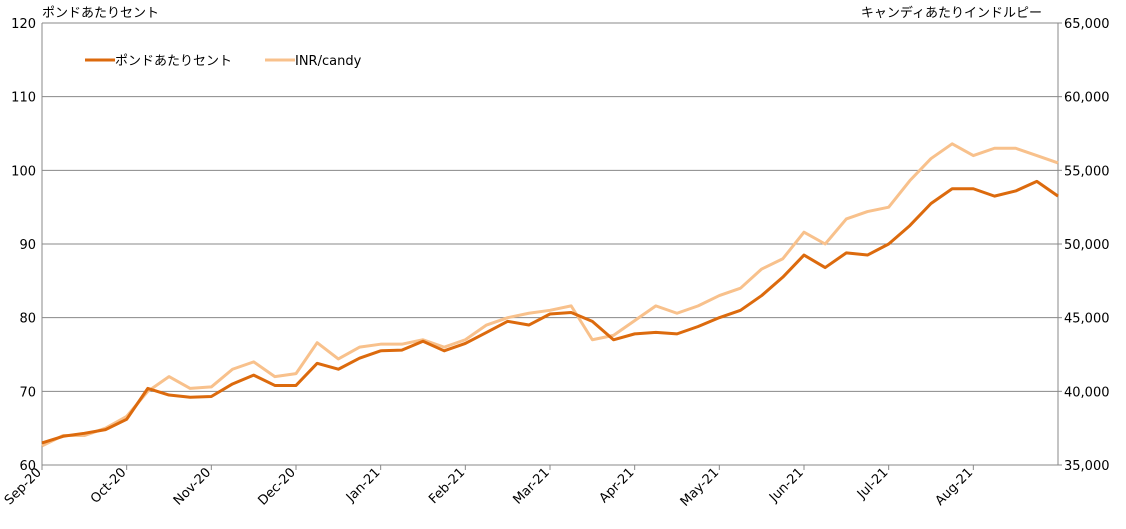 This screenshot has width=1126, height=529. What do you see at coordinates (531, 486) in the screenshot?
I see `x-tick-label: Mar-21` at bounding box center [531, 486].